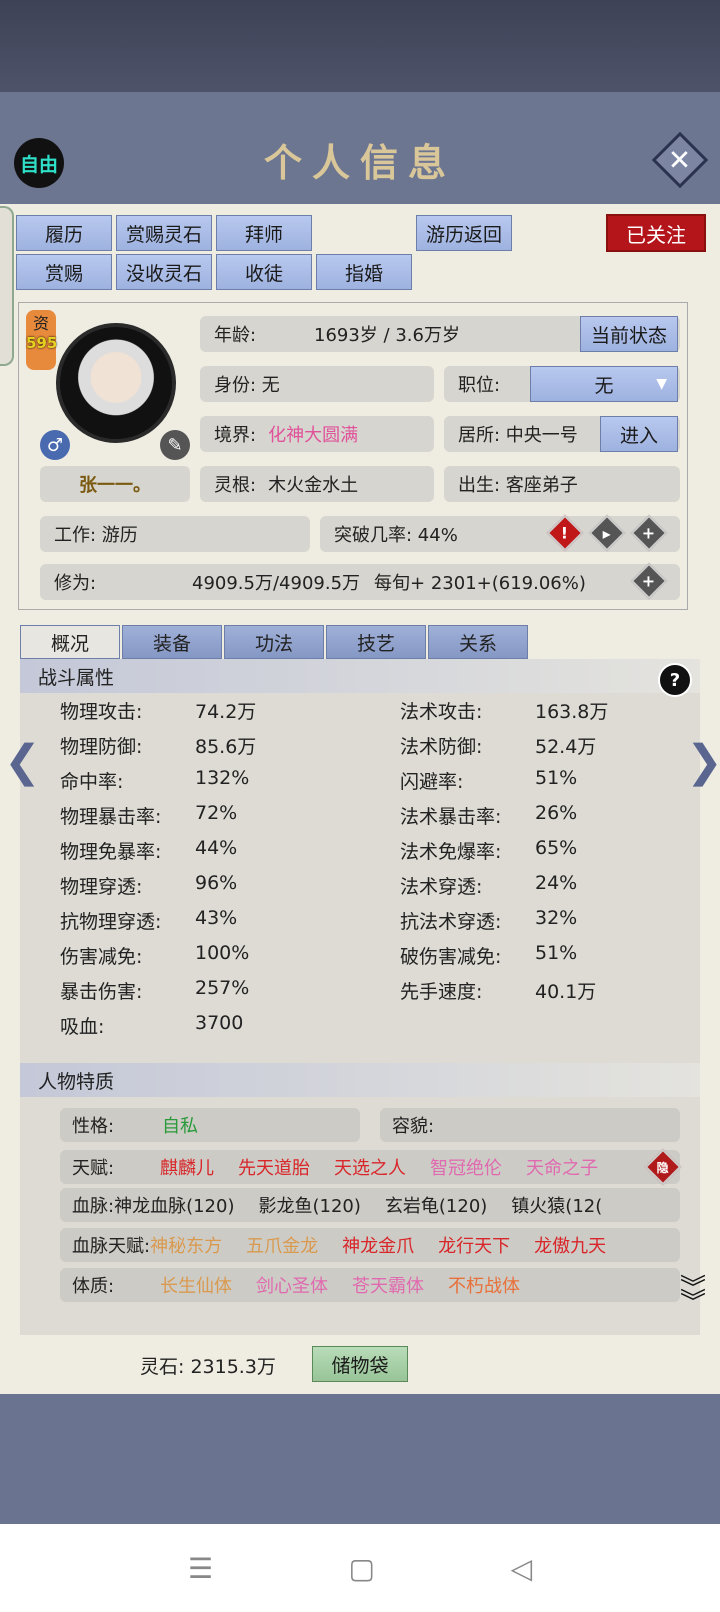 This screenshot has height=1612, width=720. I want to click on traits-header: 人物特质, so click(360, 1080).